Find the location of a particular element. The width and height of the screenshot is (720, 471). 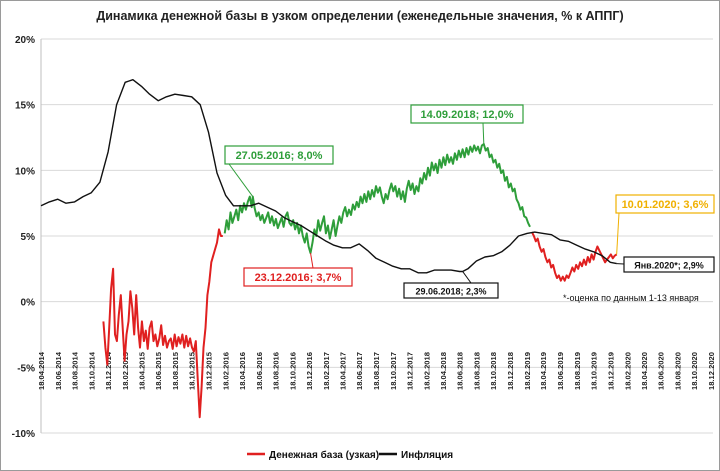

legend: Денежная база (узкая) Инфляция is located at coordinates (350, 455).